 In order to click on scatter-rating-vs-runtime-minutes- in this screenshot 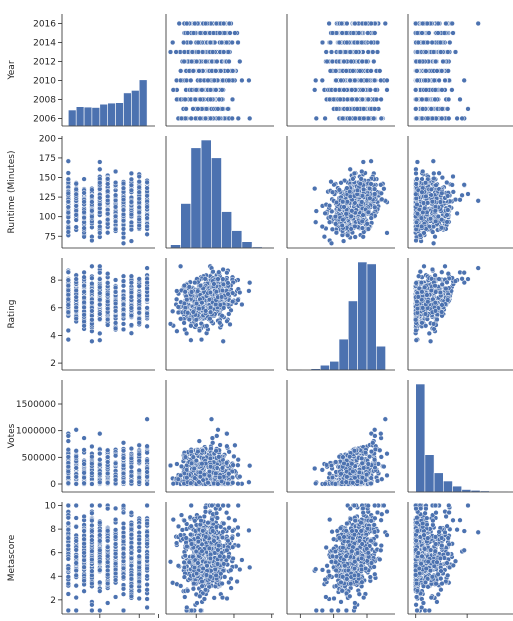, I will do `click(210, 303)`.